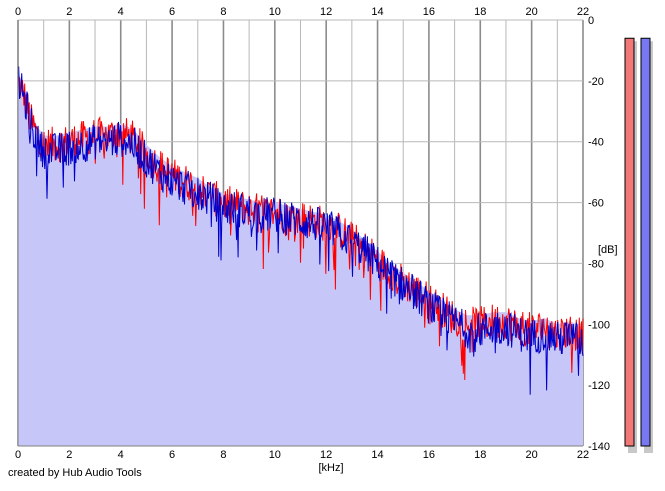 Image resolution: width=665 pixels, height=491 pixels. What do you see at coordinates (223, 455) in the screenshot?
I see `x-tick-label-bottom: 8` at bounding box center [223, 455].